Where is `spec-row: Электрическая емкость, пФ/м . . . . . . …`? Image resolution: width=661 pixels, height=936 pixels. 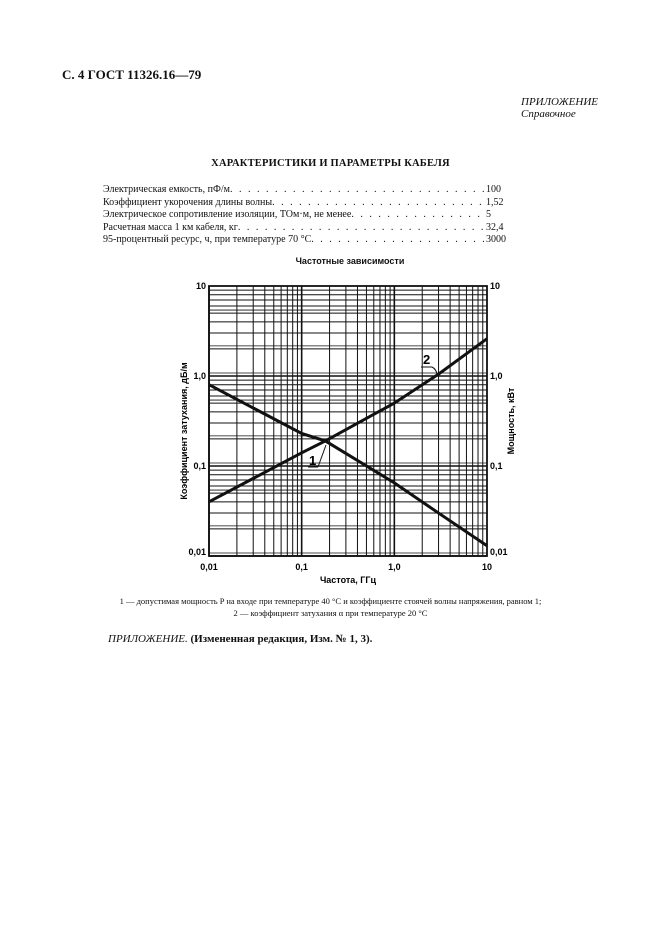
spec-row: Электрическая емкость, пФ/м . . . . . . … is located at coordinates (304, 190).